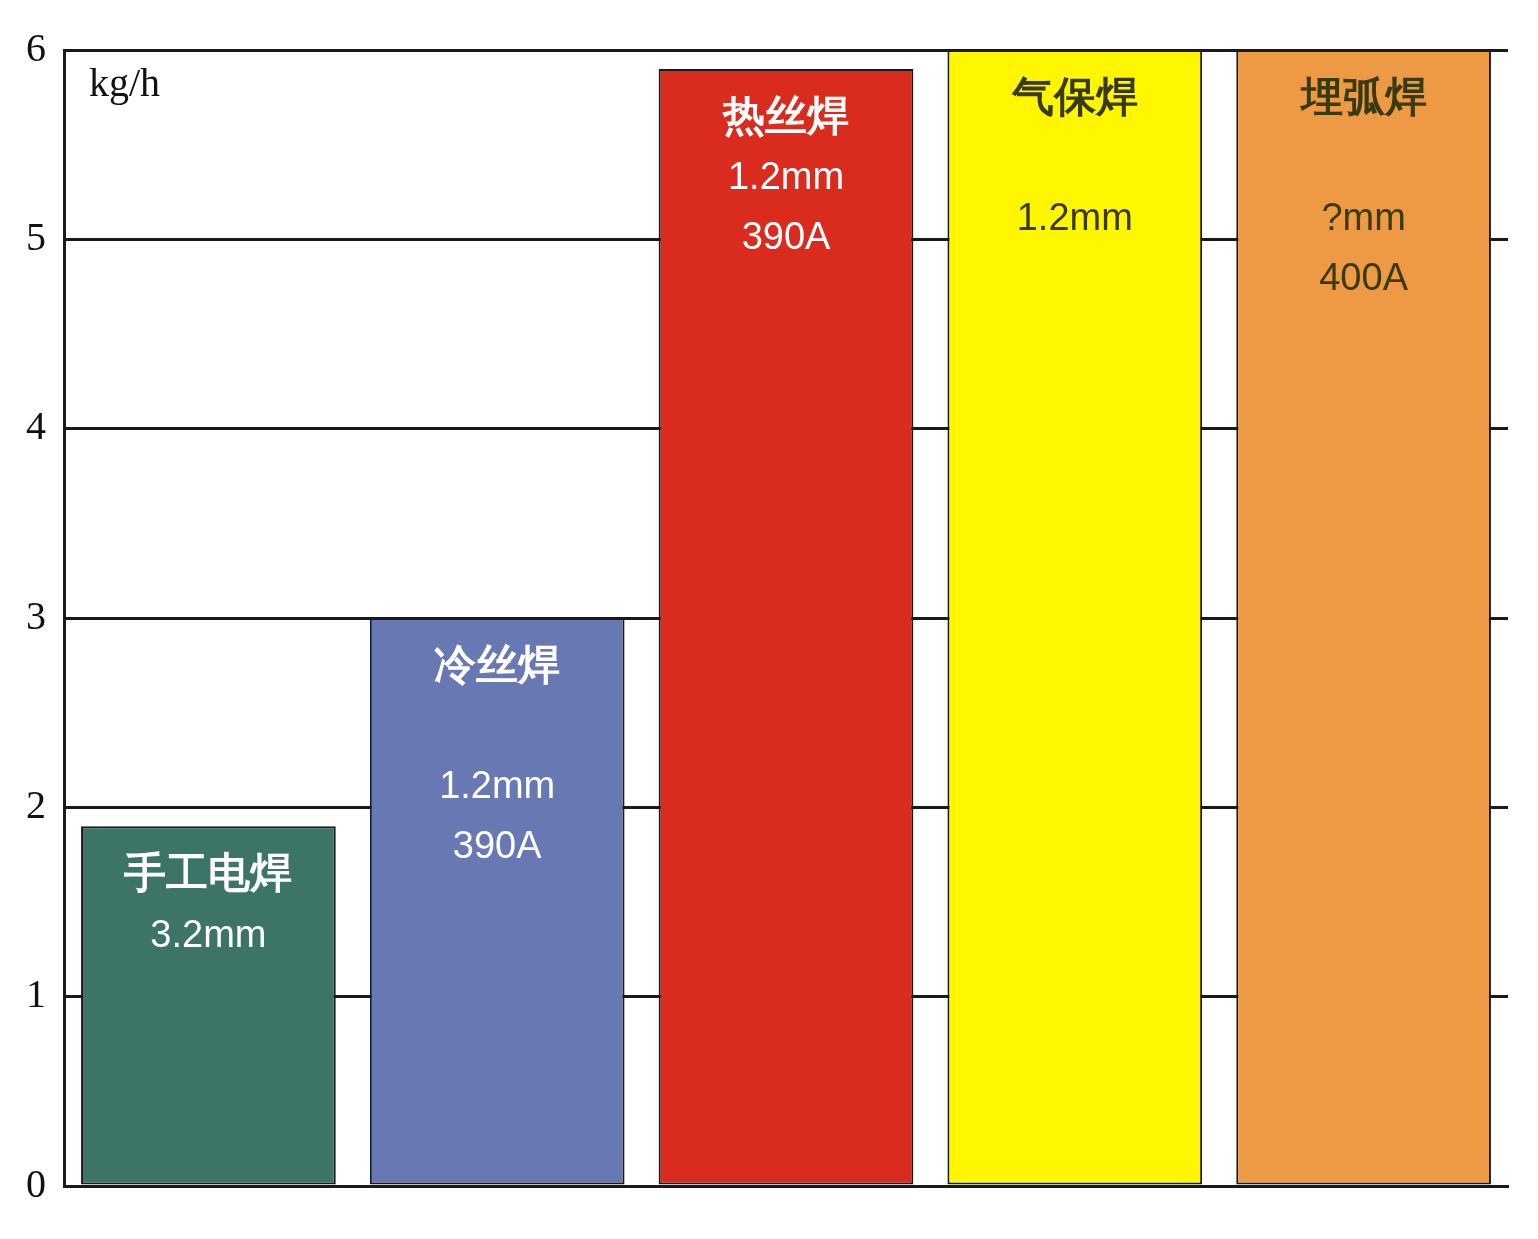 The image size is (1538, 1239). Describe the element at coordinates (785, 174) in the screenshot. I see `x-tick-label: 热丝焊 1.2mm 390A` at that location.